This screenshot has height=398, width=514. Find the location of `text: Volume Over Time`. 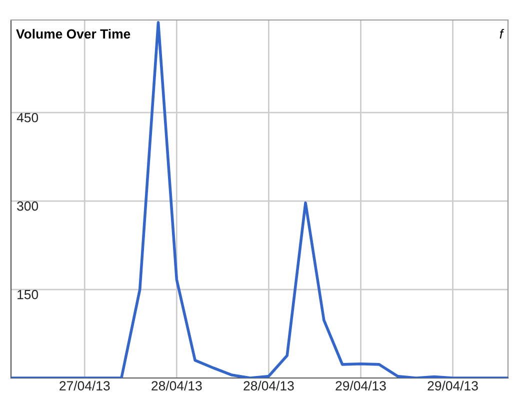

text: Volume Over Time is located at coordinates (73, 33).